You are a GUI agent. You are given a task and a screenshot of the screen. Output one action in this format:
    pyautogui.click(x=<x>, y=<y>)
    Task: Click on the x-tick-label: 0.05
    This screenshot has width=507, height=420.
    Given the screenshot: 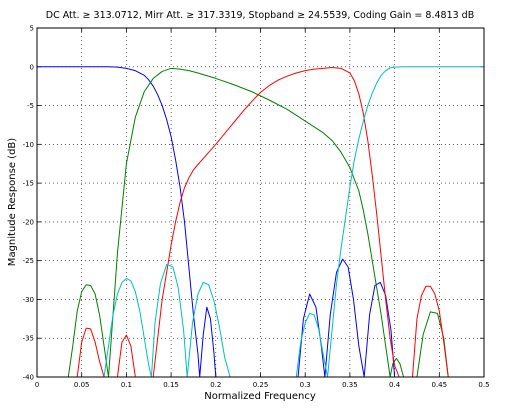 What is the action you would take?
    pyautogui.click(x=82, y=385)
    